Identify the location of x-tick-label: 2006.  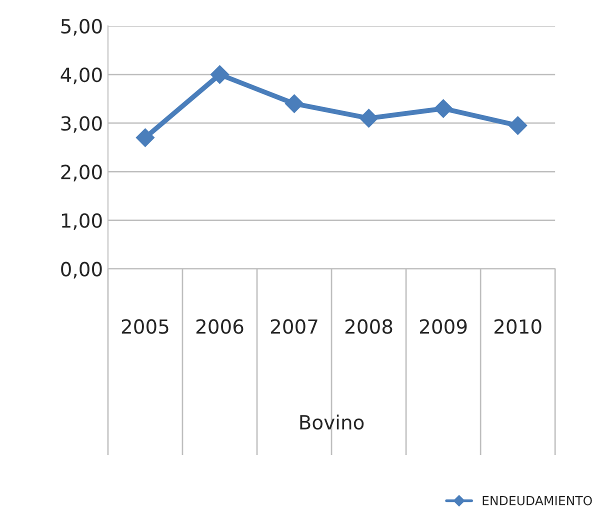
(220, 326).